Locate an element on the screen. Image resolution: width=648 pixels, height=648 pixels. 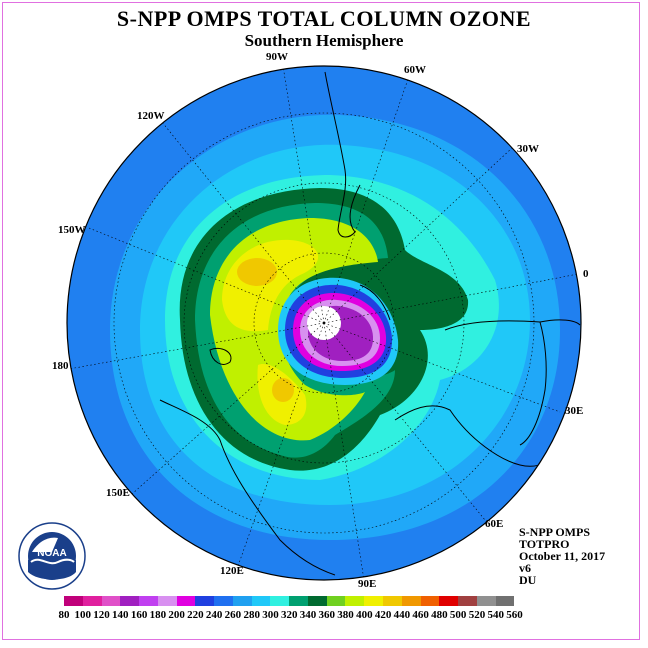
colorbar is located at coordinates (289, 601).